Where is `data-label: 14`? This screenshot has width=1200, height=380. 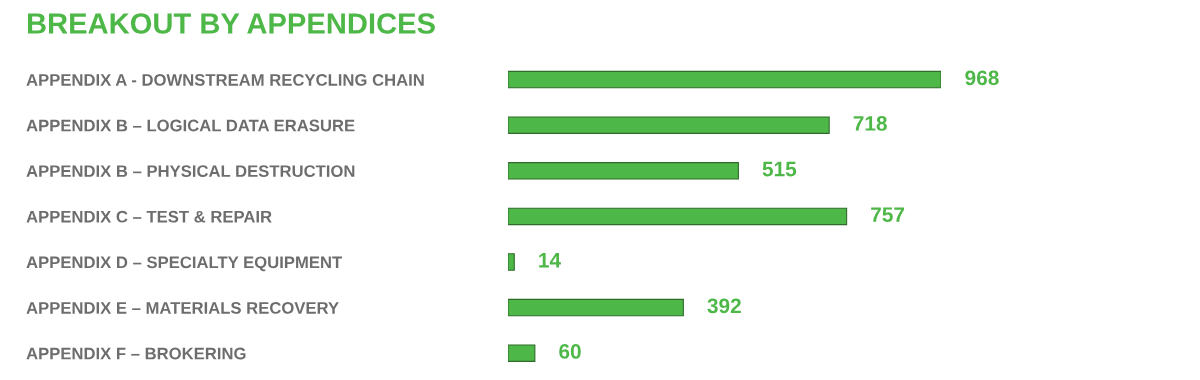
data-label: 14 is located at coordinates (550, 260).